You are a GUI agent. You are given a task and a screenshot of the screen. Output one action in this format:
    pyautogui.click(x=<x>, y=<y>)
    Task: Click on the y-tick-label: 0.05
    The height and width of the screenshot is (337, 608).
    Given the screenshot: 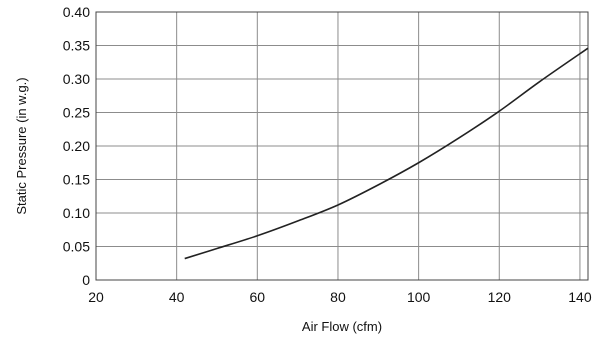 What is the action you would take?
    pyautogui.click(x=76, y=247)
    